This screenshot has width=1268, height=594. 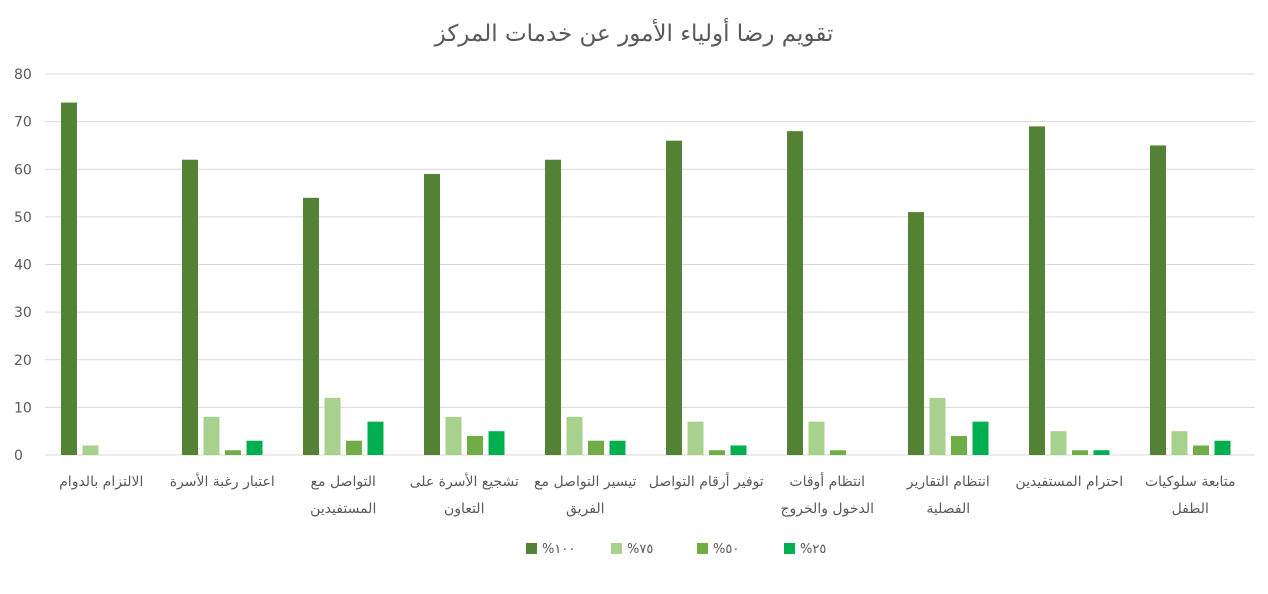 What do you see at coordinates (464, 481) in the screenshot?
I see `category-label: تشجيع الأسرة على` at bounding box center [464, 481].